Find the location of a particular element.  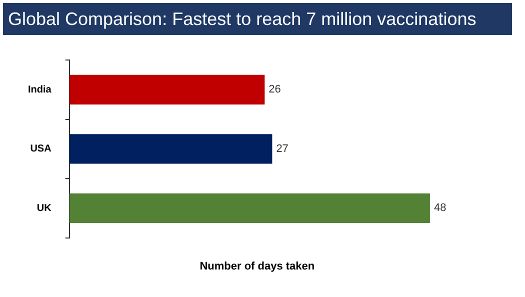

y-tick-label: USA is located at coordinates (41, 149).